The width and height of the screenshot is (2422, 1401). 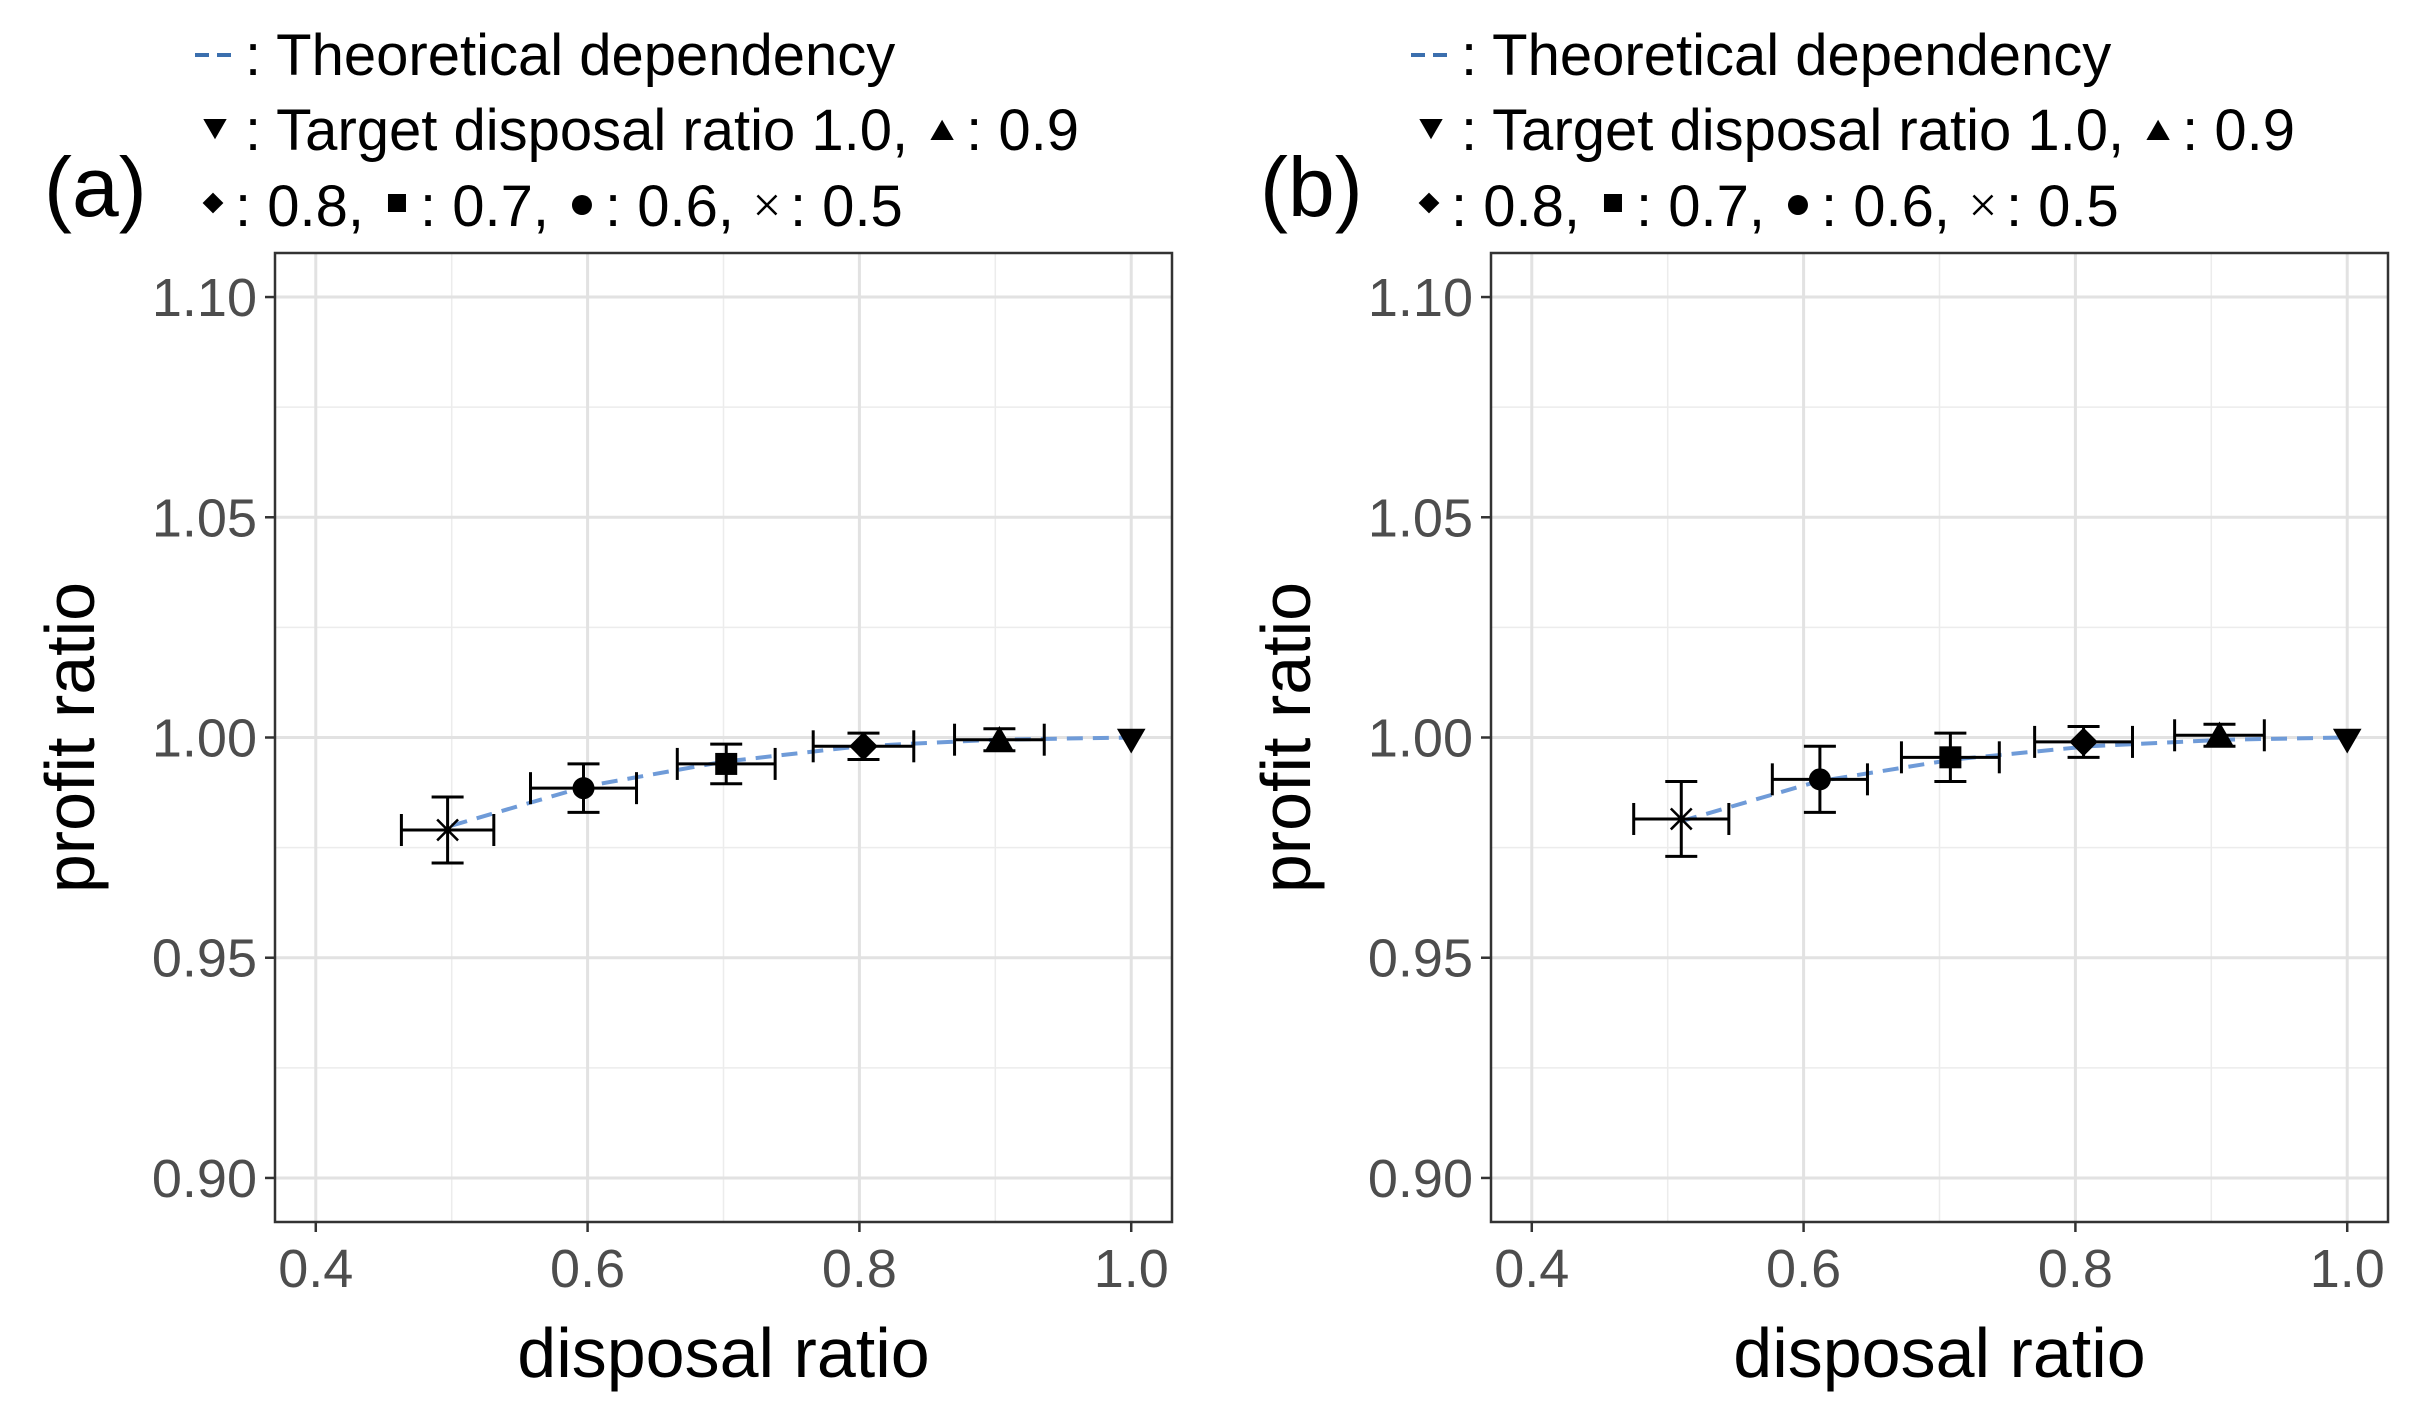 What do you see at coordinates (1311, 187) in the screenshot?
I see `panel-label: (b)` at bounding box center [1311, 187].